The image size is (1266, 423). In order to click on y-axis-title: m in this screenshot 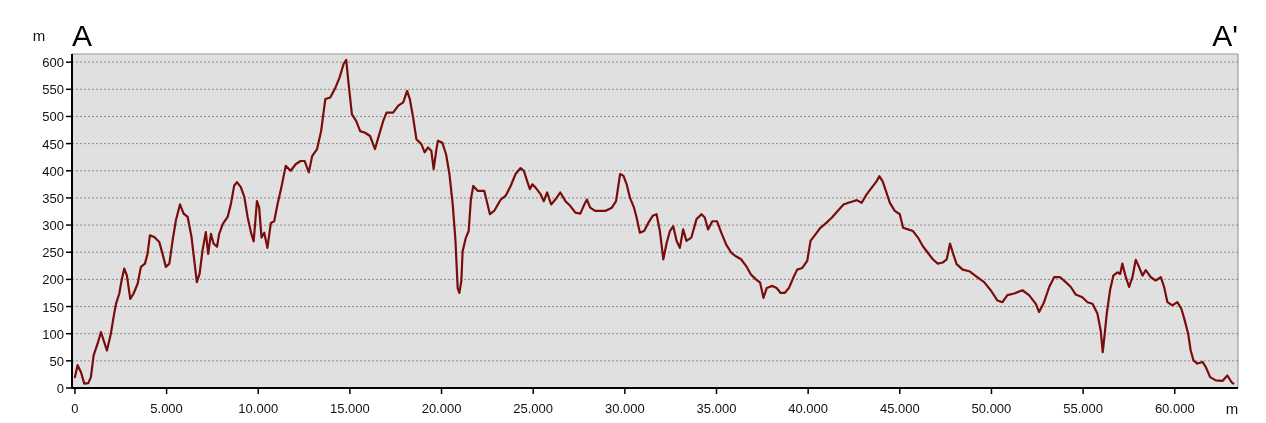, I will do `click(39, 35)`.